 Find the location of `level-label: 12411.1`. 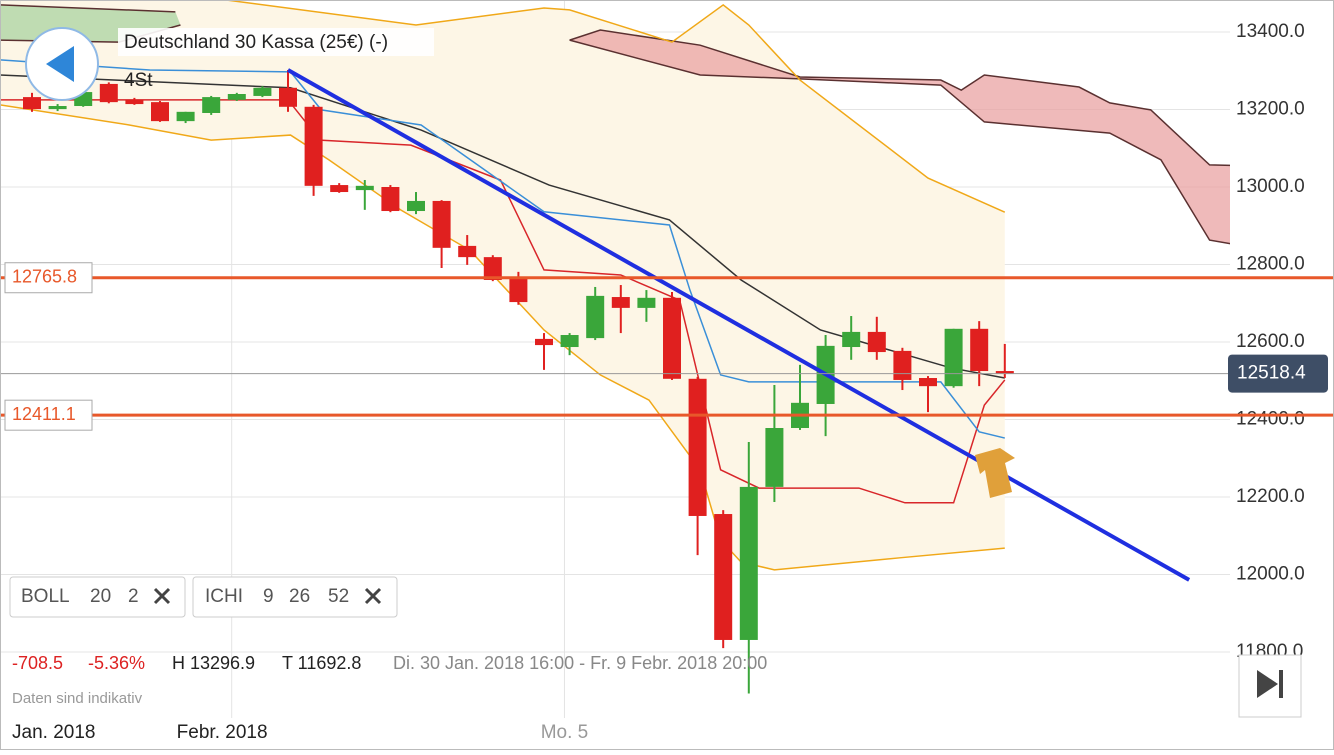

level-label: 12411.1 is located at coordinates (44, 414).